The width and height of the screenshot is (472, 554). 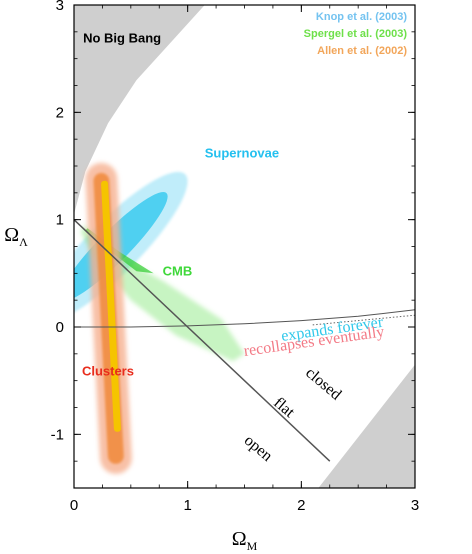 I want to click on y-axis-label: ΩΛ, so click(x=16, y=236).